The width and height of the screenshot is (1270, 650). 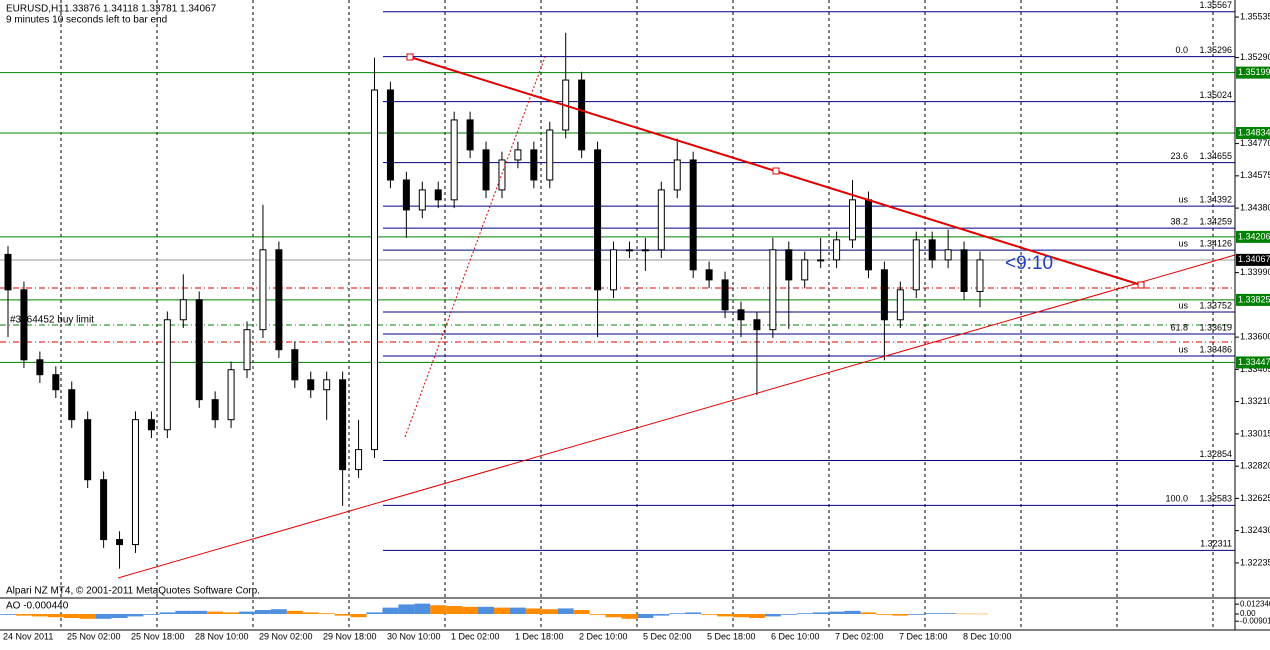 I want to click on level-tag: us, so click(x=1183, y=305).